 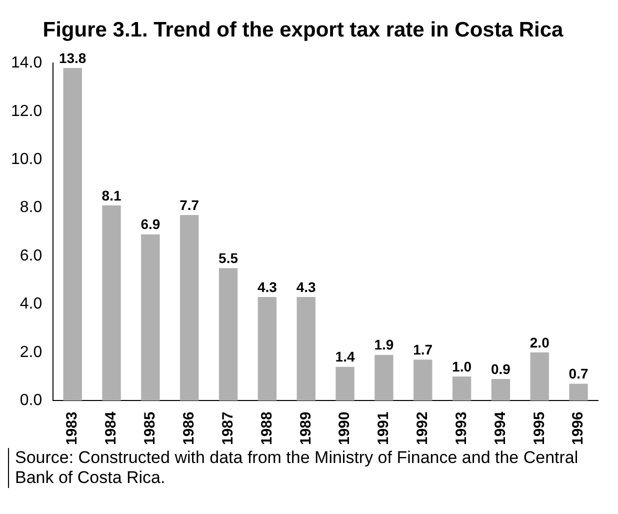 I want to click on data-label: 2.0, so click(x=540, y=342).